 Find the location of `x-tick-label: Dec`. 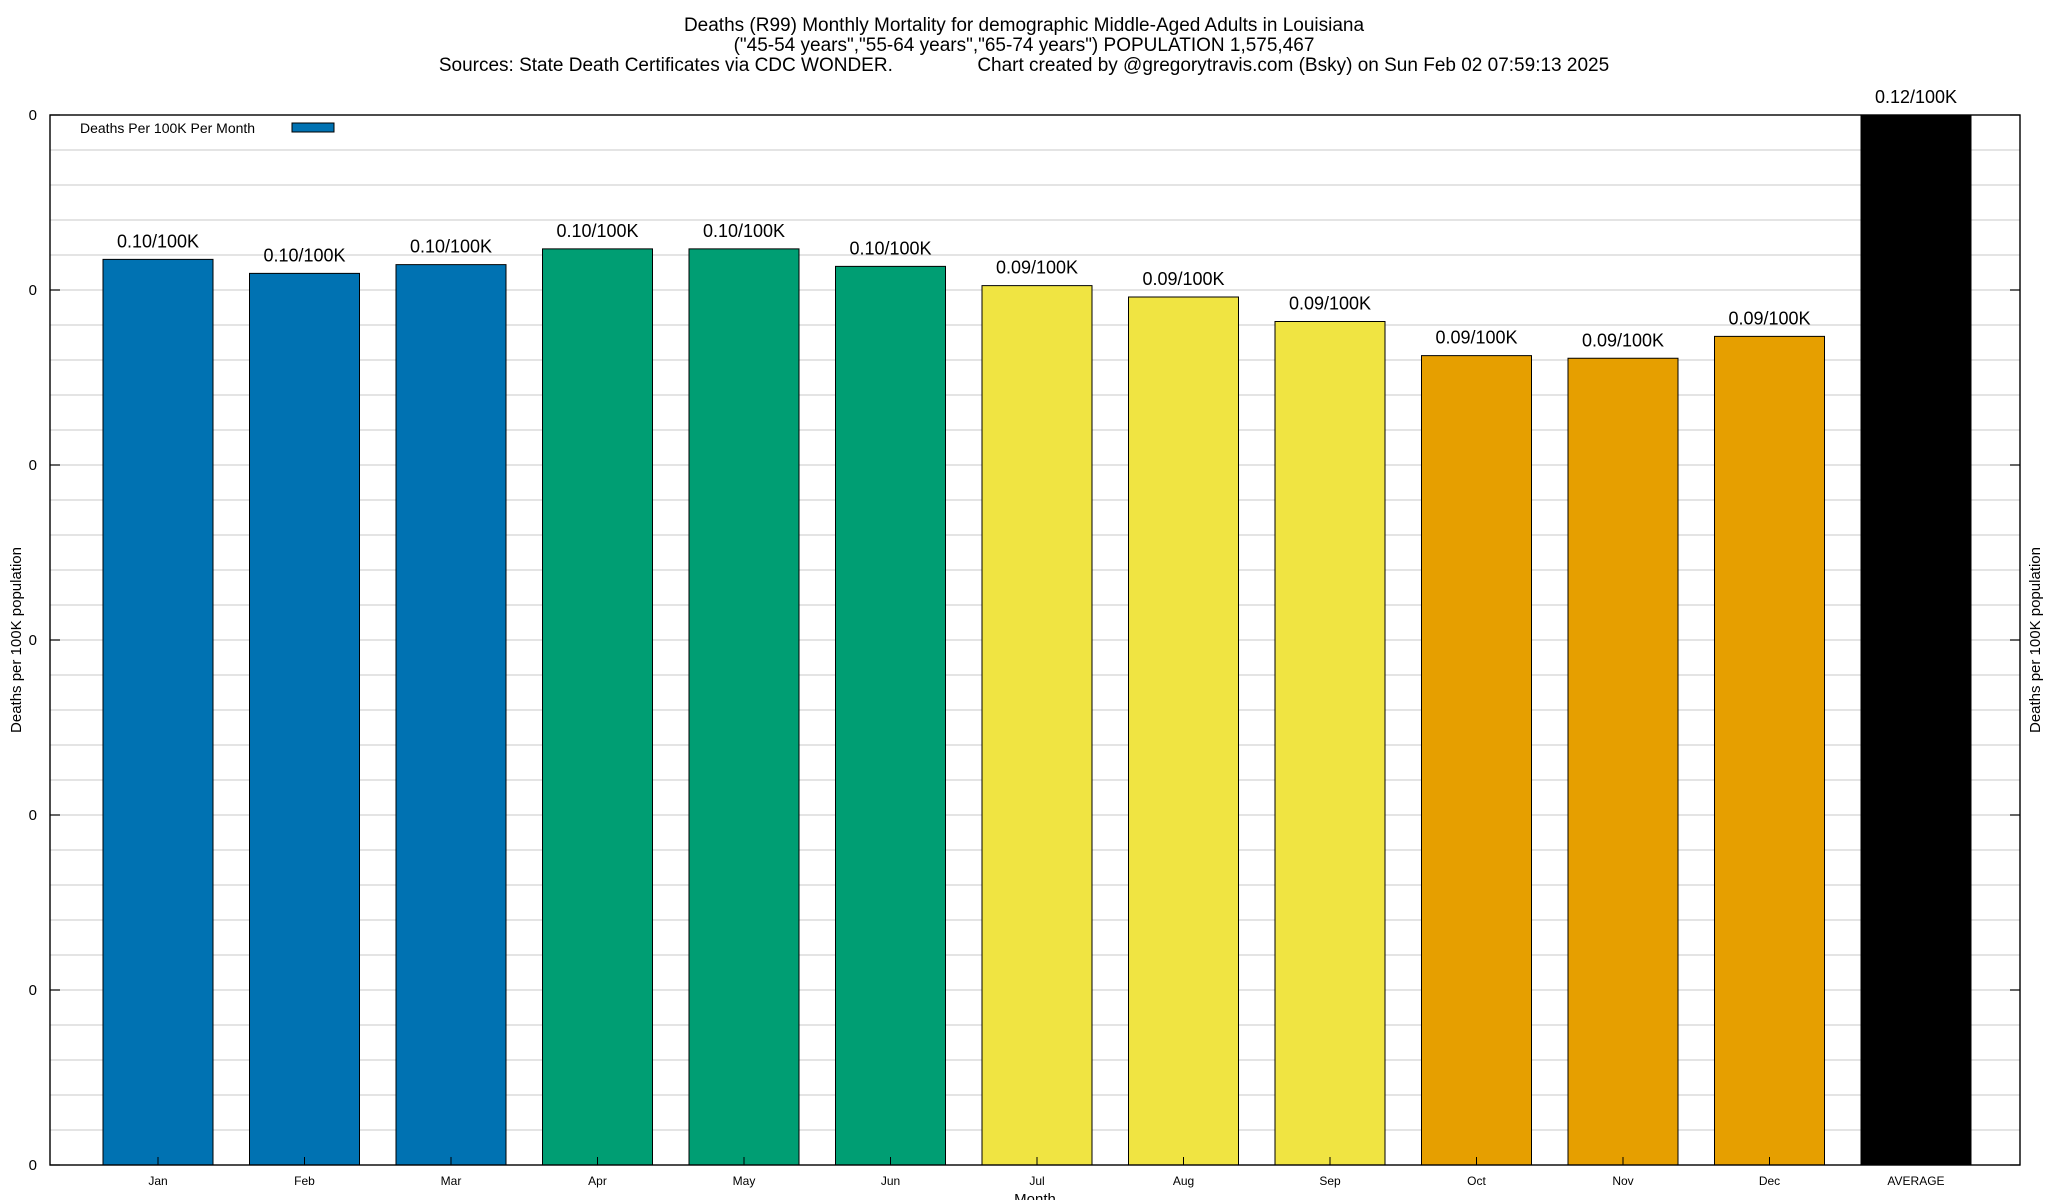

x-tick-label: Dec is located at coordinates (1769, 1181).